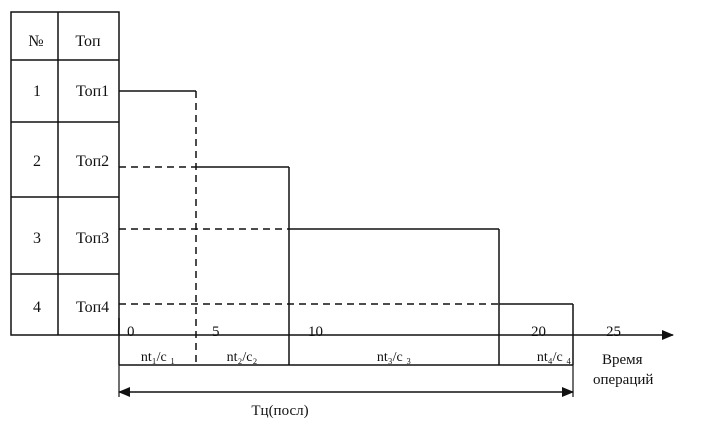  I want to click on row-num: 4, so click(37, 307).